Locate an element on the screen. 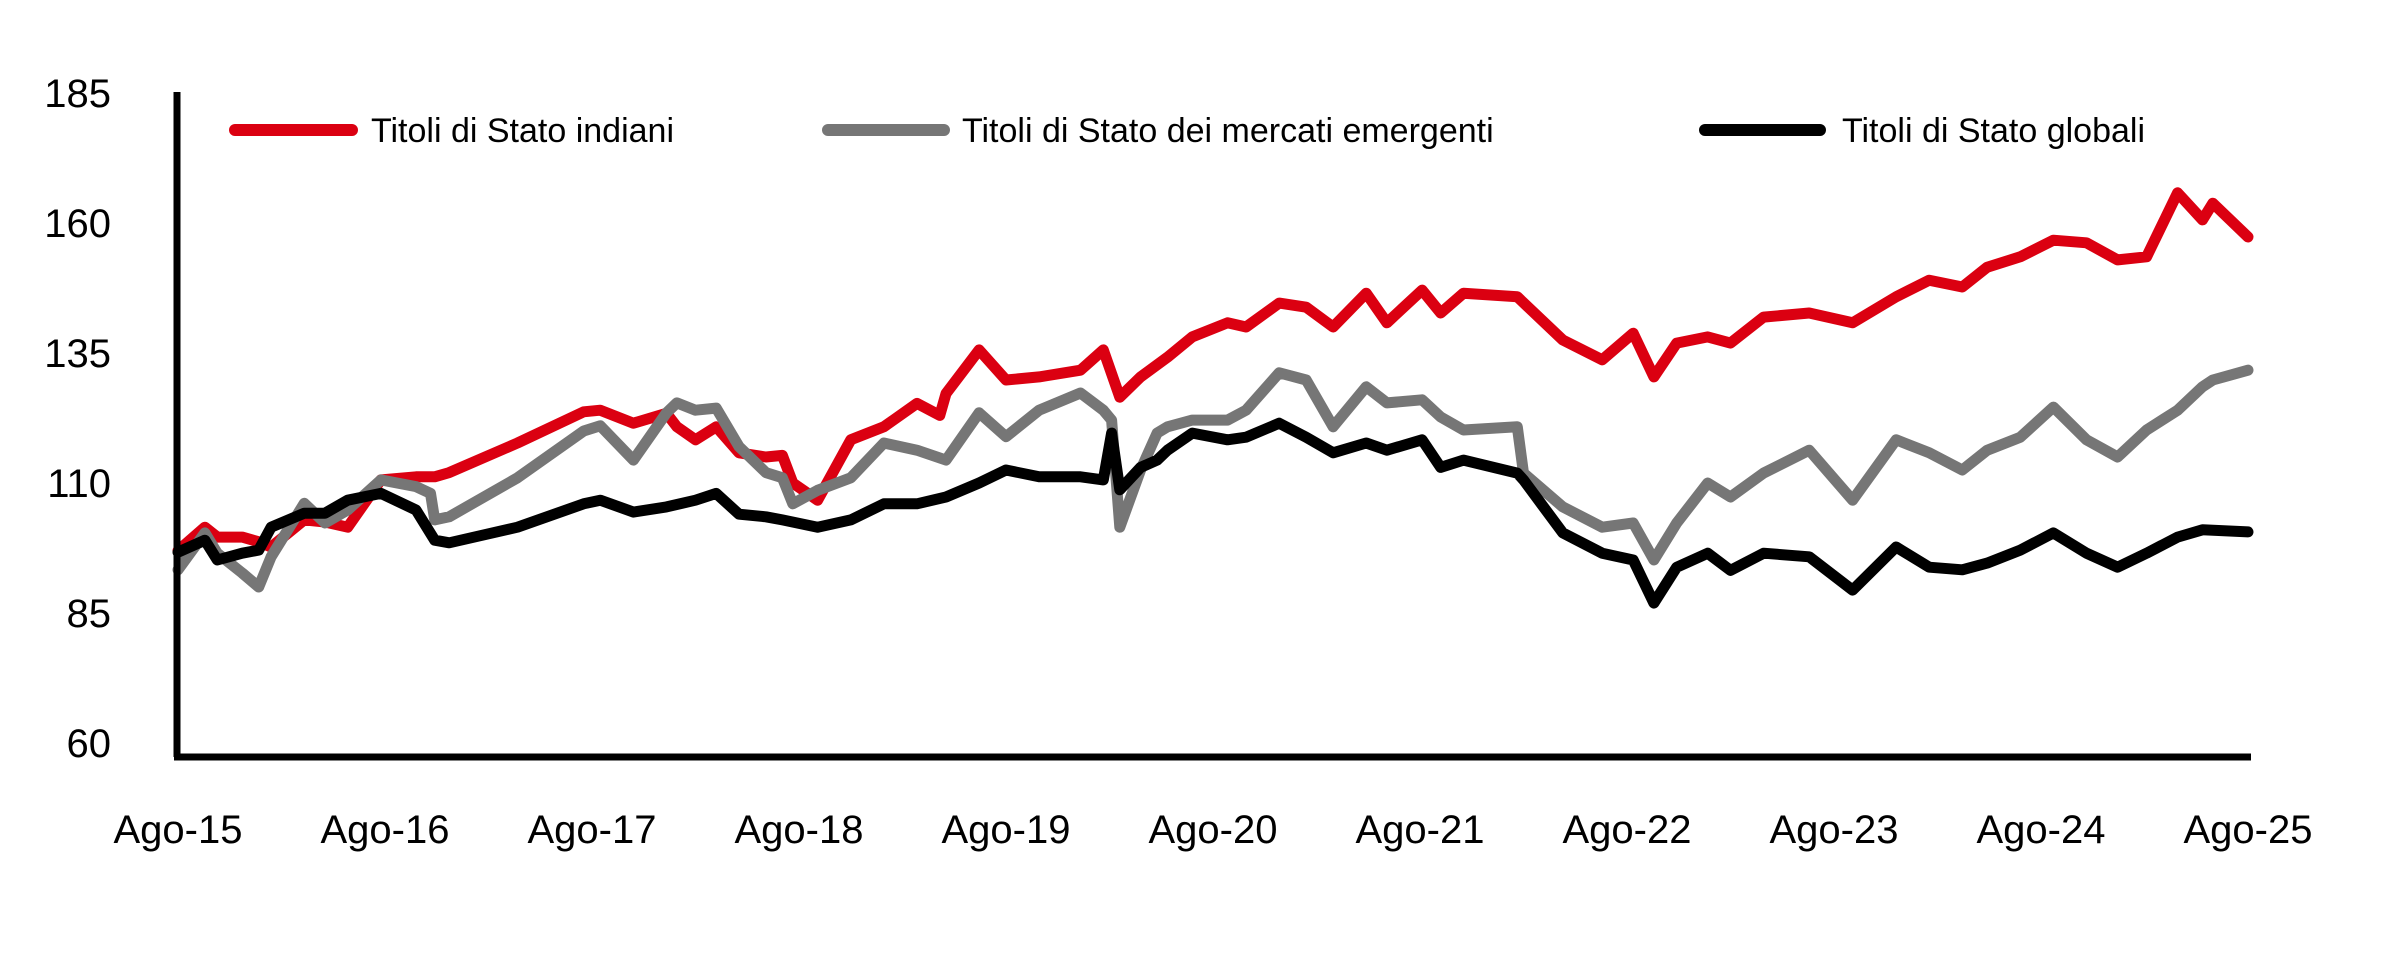 This screenshot has height=957, width=2391. x-tick-label: Ago-16 is located at coordinates (385, 830).